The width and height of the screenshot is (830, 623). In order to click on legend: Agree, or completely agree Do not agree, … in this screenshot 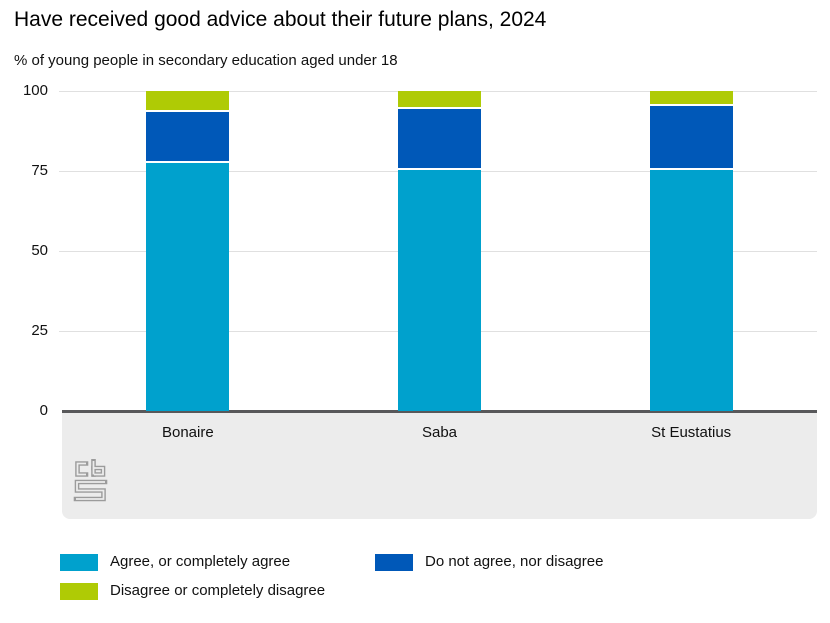, I will do `click(430, 576)`.